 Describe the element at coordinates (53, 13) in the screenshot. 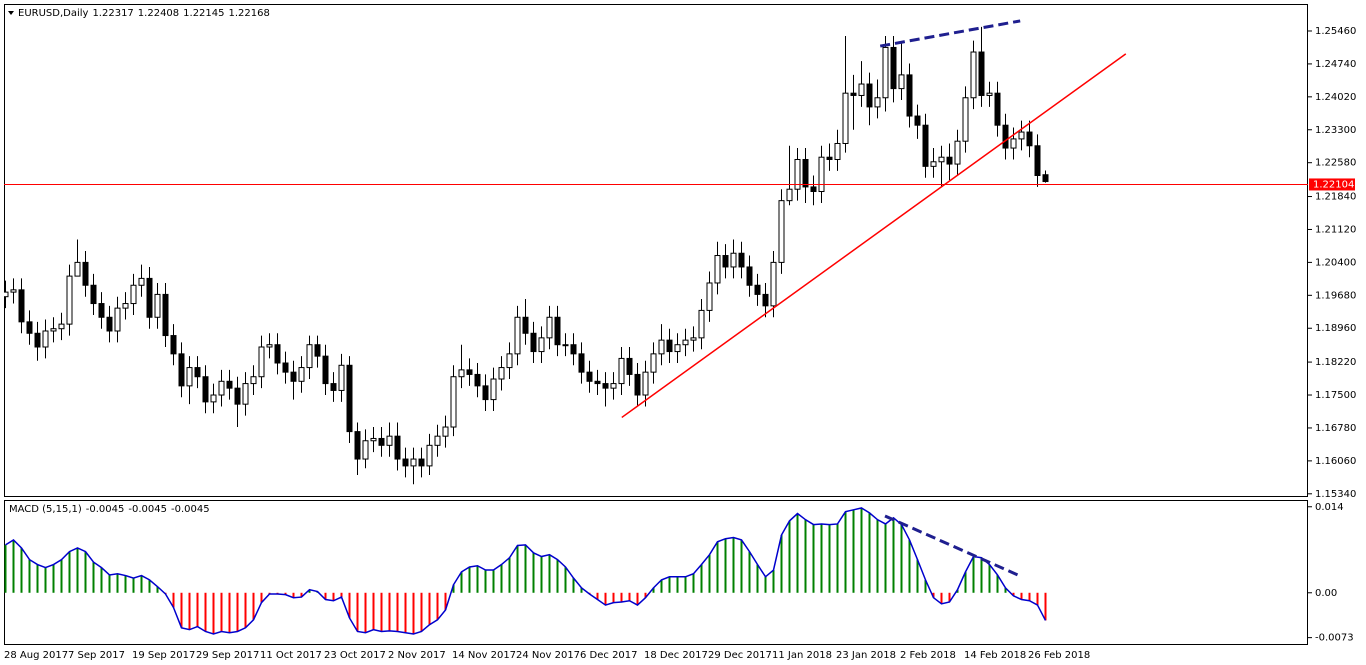

I see `symbol-title: EURUSD,Daily` at that location.